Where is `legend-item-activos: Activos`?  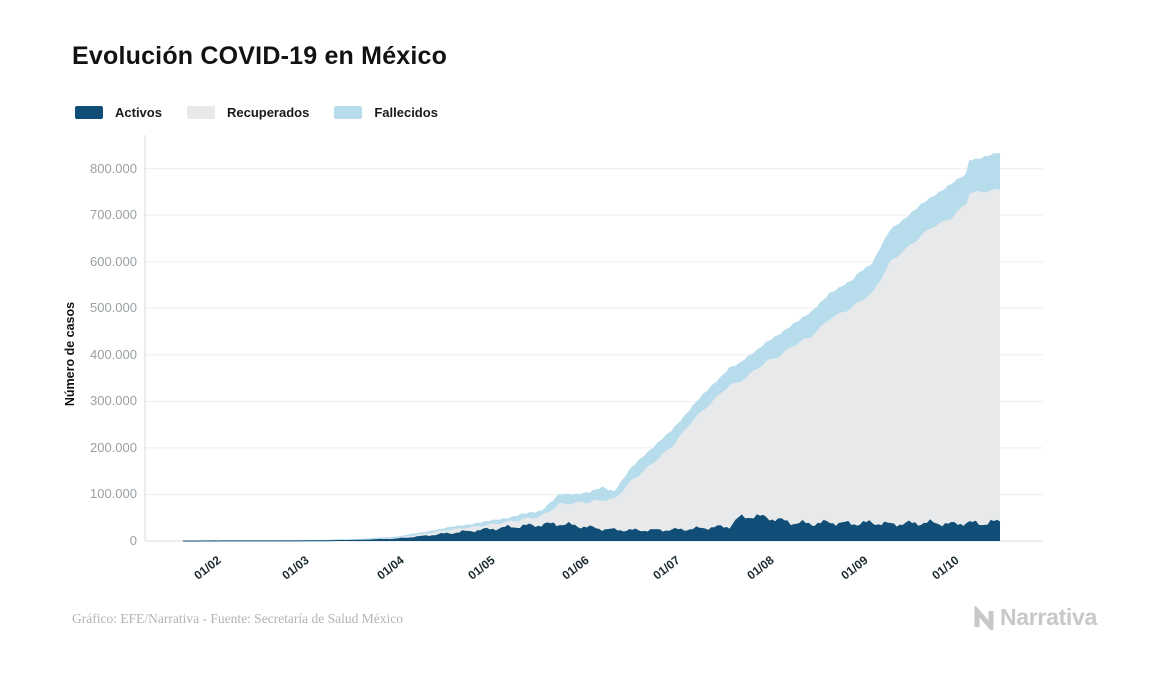
legend-item-activos: Activos is located at coordinates (118, 112).